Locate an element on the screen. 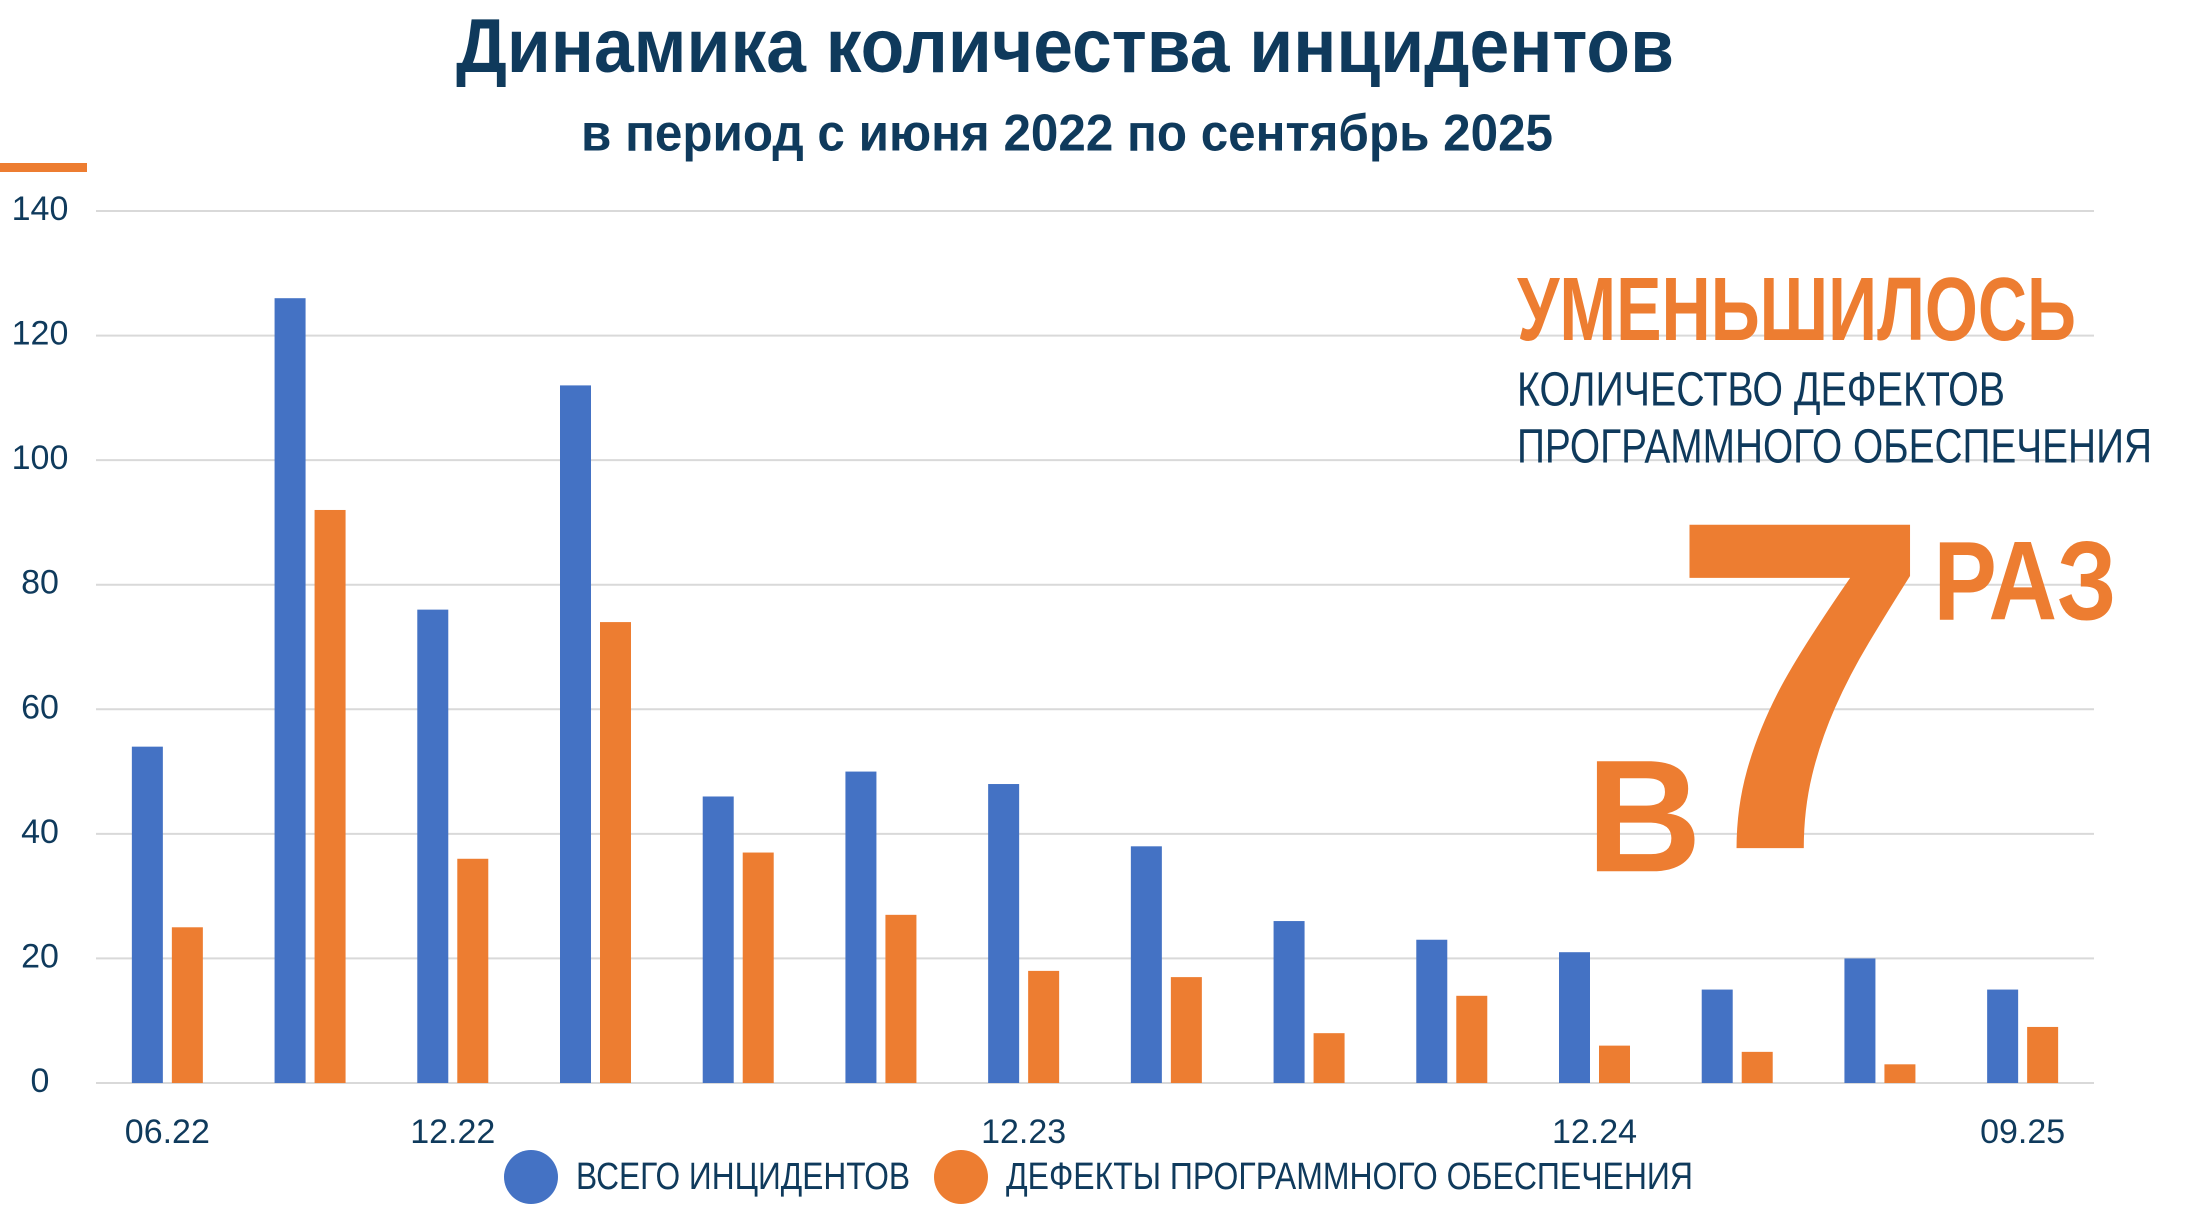  annotation-number: 7 is located at coordinates (1799, 685).